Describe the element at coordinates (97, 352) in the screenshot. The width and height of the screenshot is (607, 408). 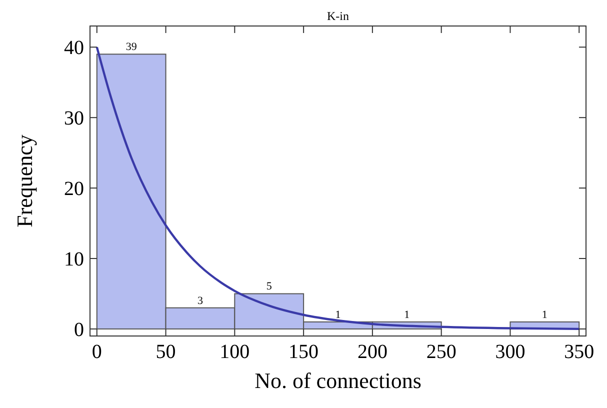
I see `x-tick-label: 0` at that location.